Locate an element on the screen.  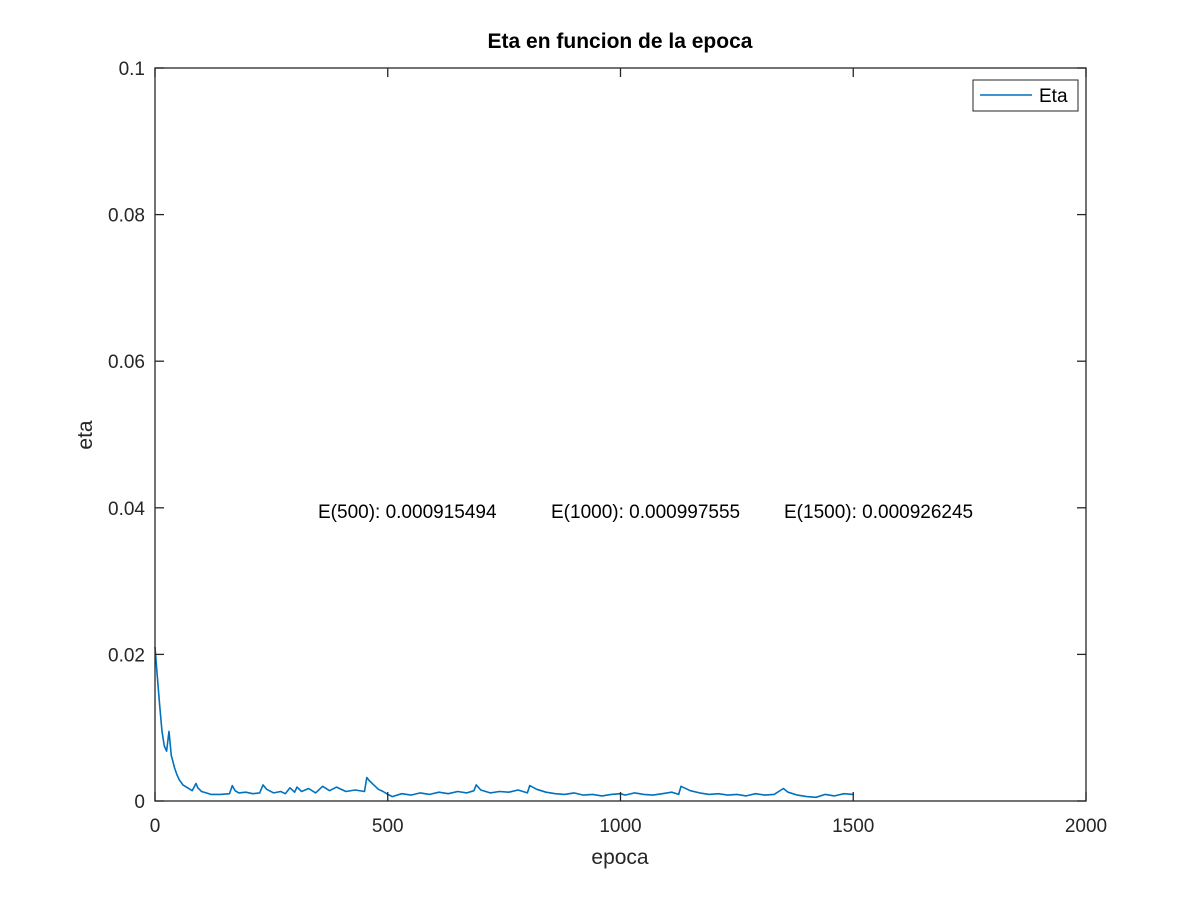
x-tick-label: 2000 is located at coordinates (1086, 826).